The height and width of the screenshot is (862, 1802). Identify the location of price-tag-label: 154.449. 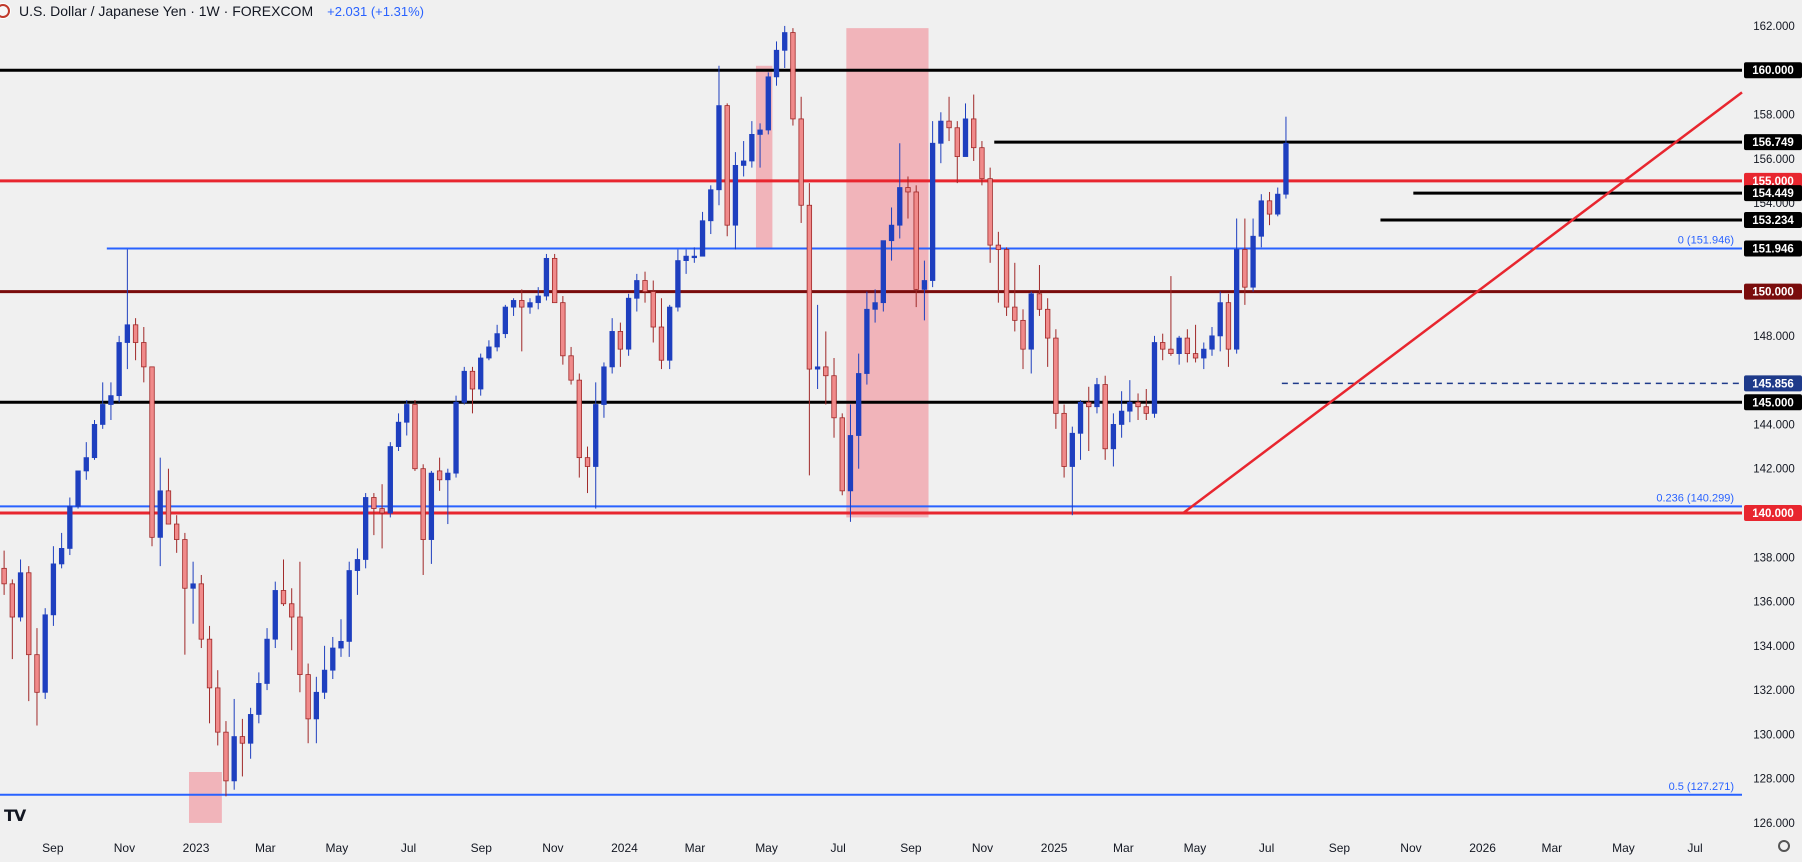
(1773, 194).